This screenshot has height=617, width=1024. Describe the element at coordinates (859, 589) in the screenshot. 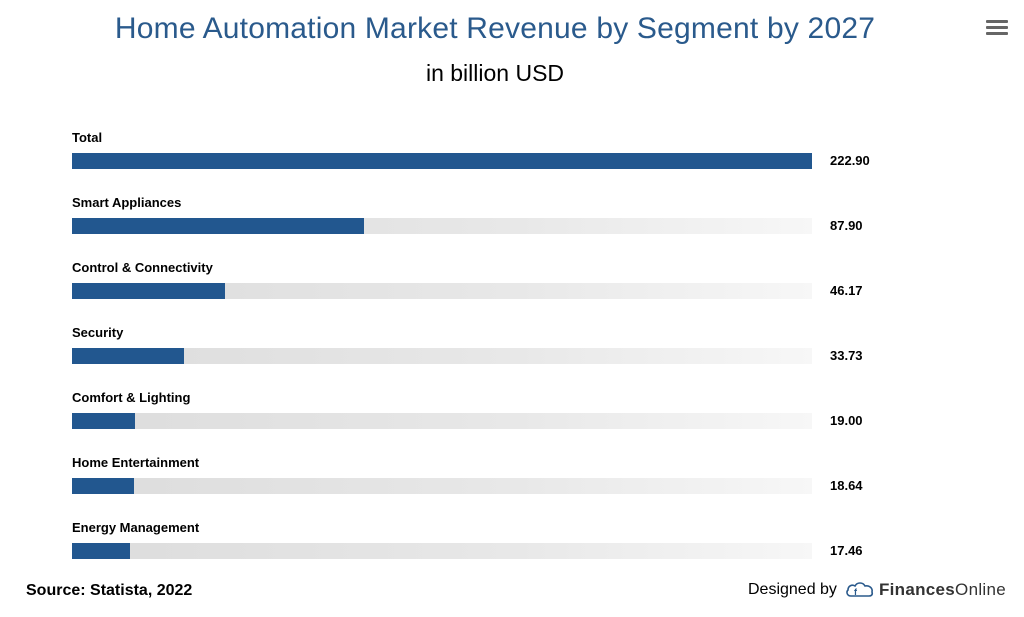

I see `financesonline-logo-icon: f` at that location.